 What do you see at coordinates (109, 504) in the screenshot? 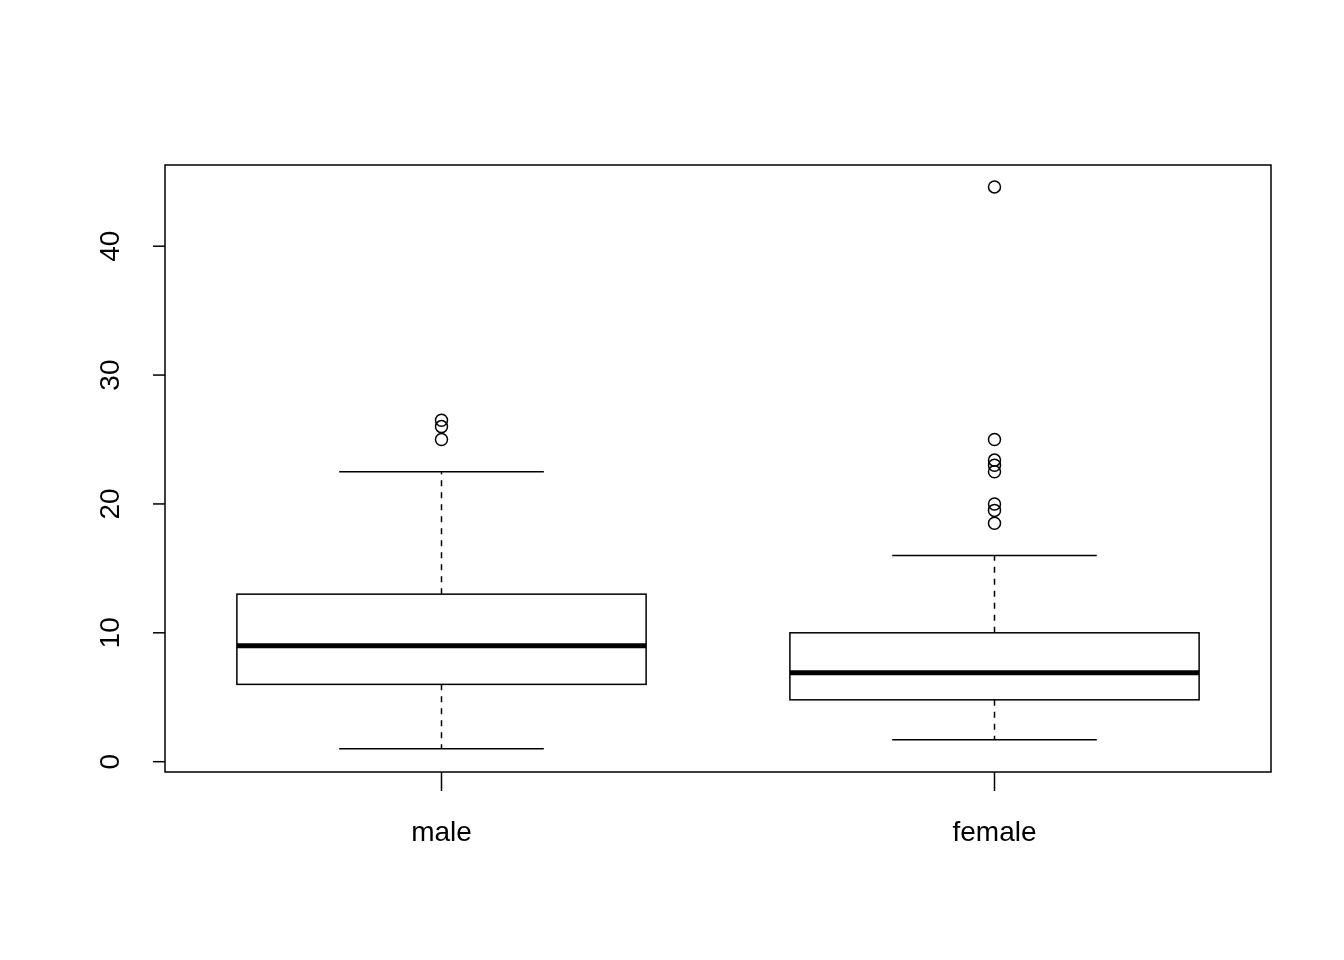
I see `y-tick-label: 20` at bounding box center [109, 504].